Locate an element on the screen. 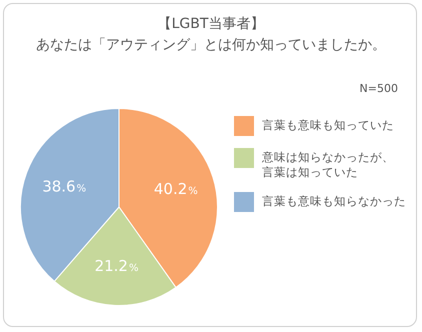  legend-label: 言葉も意味も知っていた is located at coordinates (328, 125).